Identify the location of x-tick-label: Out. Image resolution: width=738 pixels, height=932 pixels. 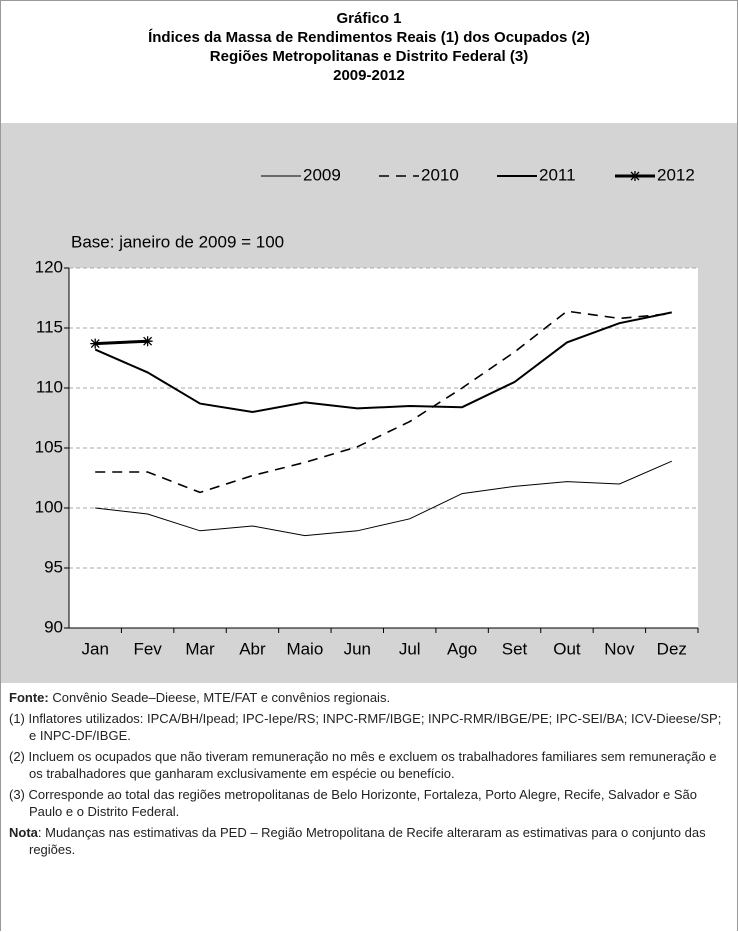
(567, 648).